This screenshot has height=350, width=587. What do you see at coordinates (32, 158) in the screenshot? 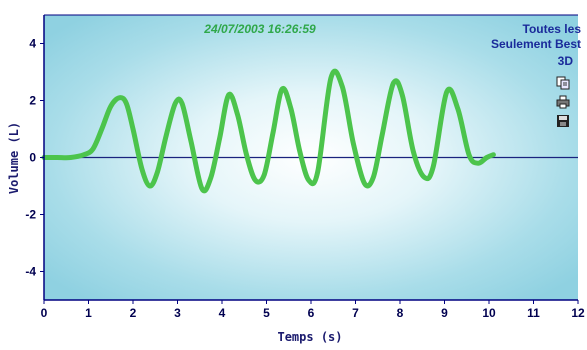
I see `y-tick-label: 0` at bounding box center [32, 158].